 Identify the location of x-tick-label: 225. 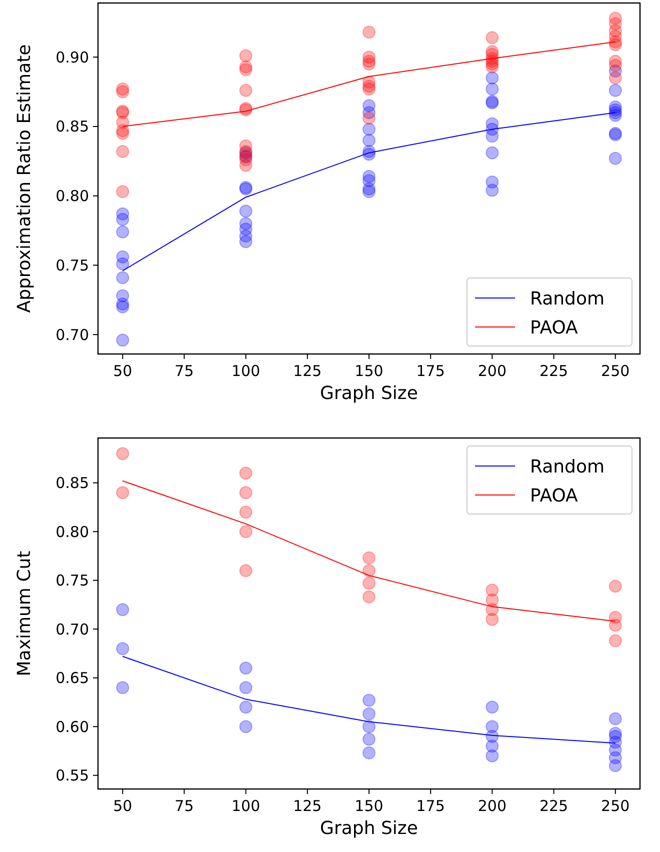
(553, 371).